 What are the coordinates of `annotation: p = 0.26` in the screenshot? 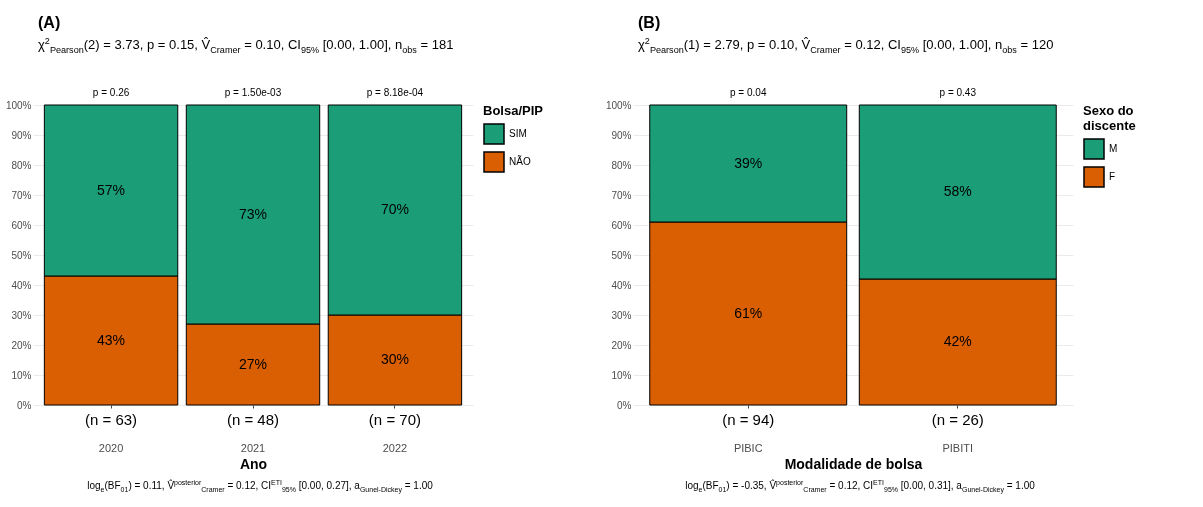 It's located at (111, 92).